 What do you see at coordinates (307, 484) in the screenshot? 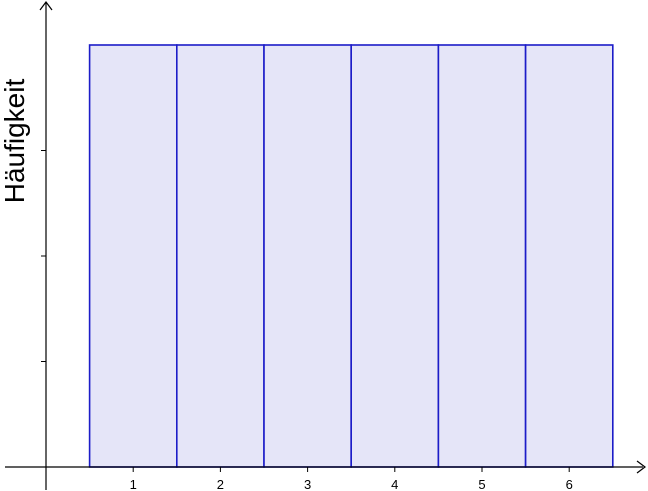
I see `x-tick-label-3: 3` at bounding box center [307, 484].